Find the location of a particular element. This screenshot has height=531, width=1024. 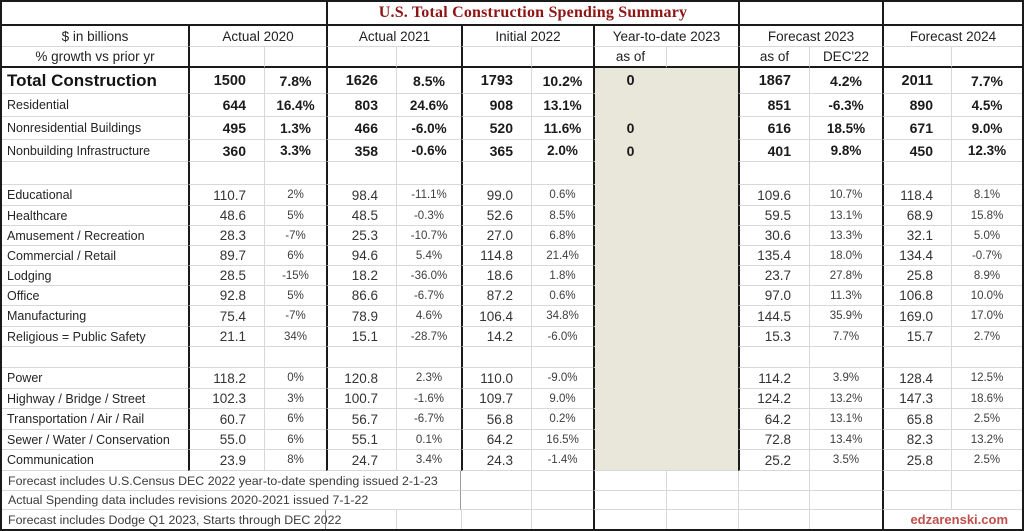

percent-cell: 18.6% is located at coordinates (986, 399).